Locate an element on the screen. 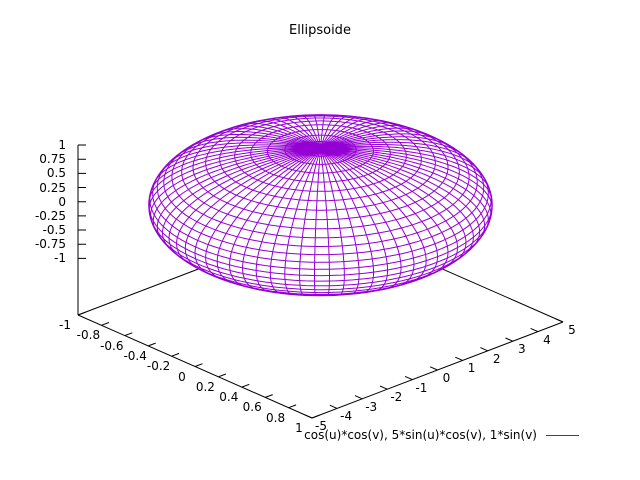 This screenshot has height=480, width=640. z-tick-label: -0.75 is located at coordinates (50, 244).